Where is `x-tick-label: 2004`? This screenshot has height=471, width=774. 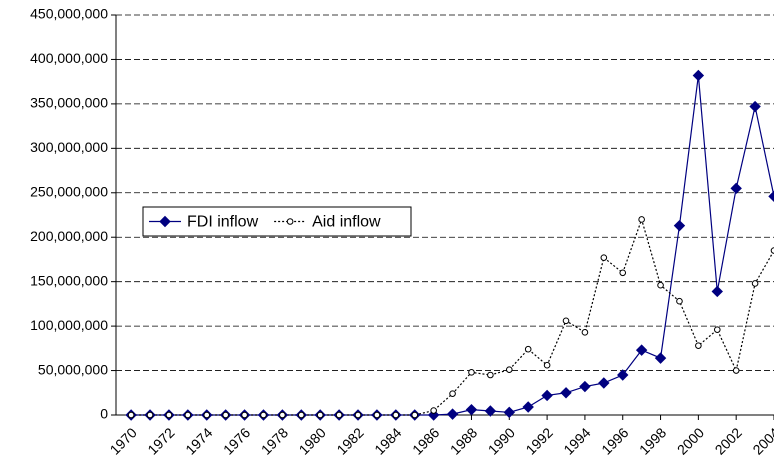
x-tick-label: 2004 is located at coordinates (761, 440).